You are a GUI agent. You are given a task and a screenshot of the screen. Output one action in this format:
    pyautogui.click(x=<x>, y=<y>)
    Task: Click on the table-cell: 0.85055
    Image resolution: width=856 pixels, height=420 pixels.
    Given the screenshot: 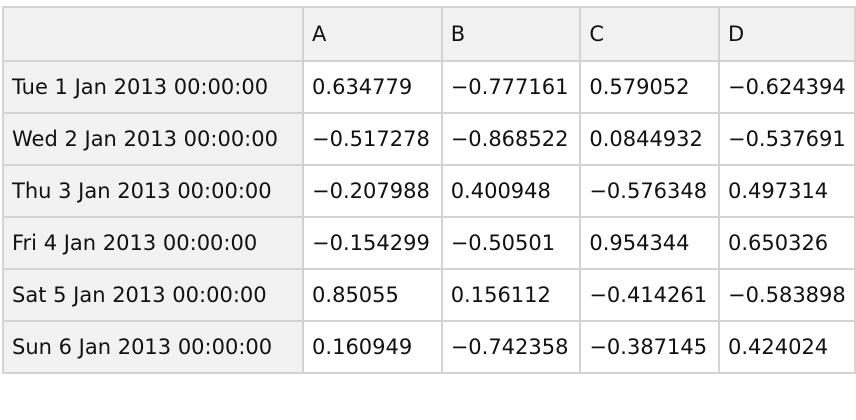 What is the action you would take?
    pyautogui.click(x=372, y=295)
    